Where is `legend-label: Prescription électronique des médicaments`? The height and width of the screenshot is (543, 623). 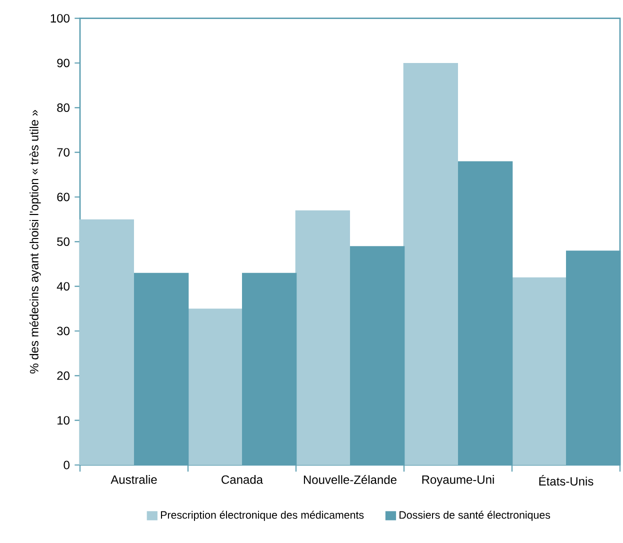 legend-label: Prescription électronique des médicaments is located at coordinates (262, 515).